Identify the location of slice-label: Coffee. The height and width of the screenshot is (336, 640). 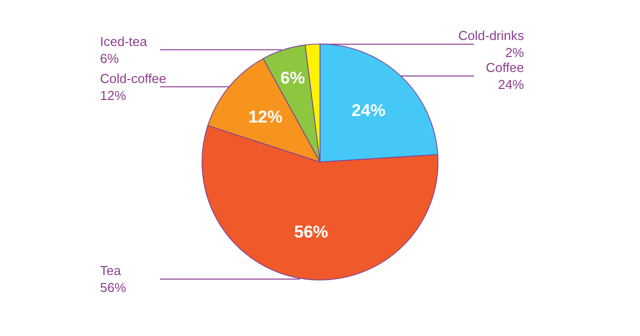
(505, 67).